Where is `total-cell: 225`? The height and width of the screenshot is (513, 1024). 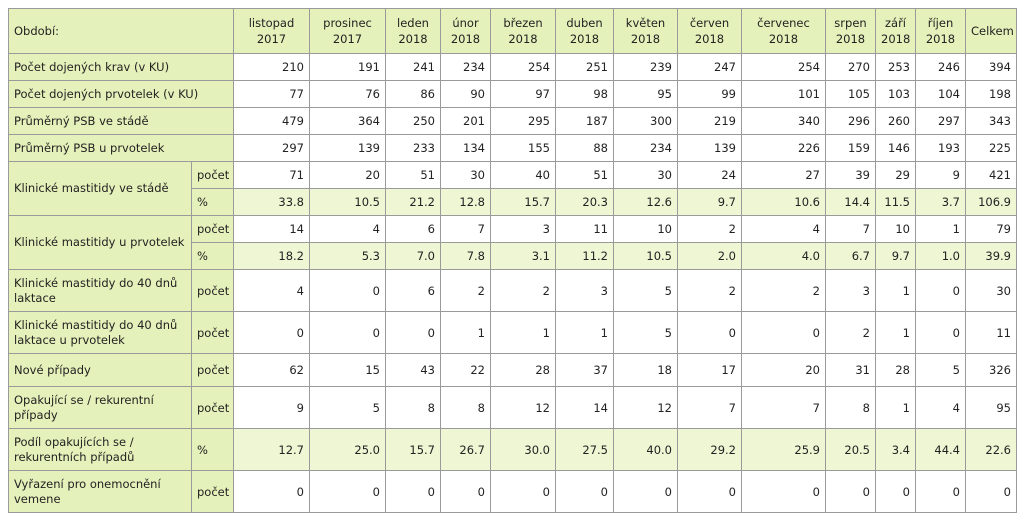 total-cell: 225 is located at coordinates (991, 148).